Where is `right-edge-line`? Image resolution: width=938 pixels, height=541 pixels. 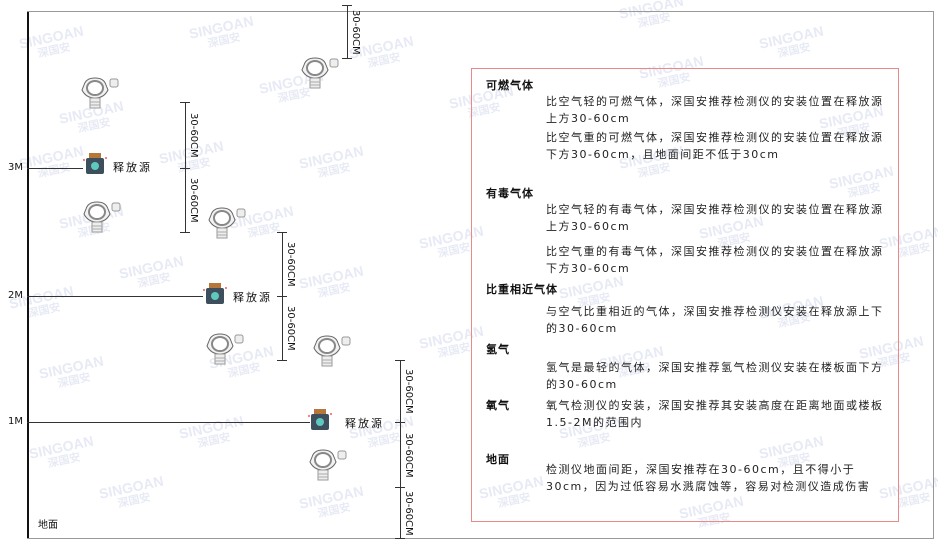
right-edge-line is located at coordinates (933, 275).